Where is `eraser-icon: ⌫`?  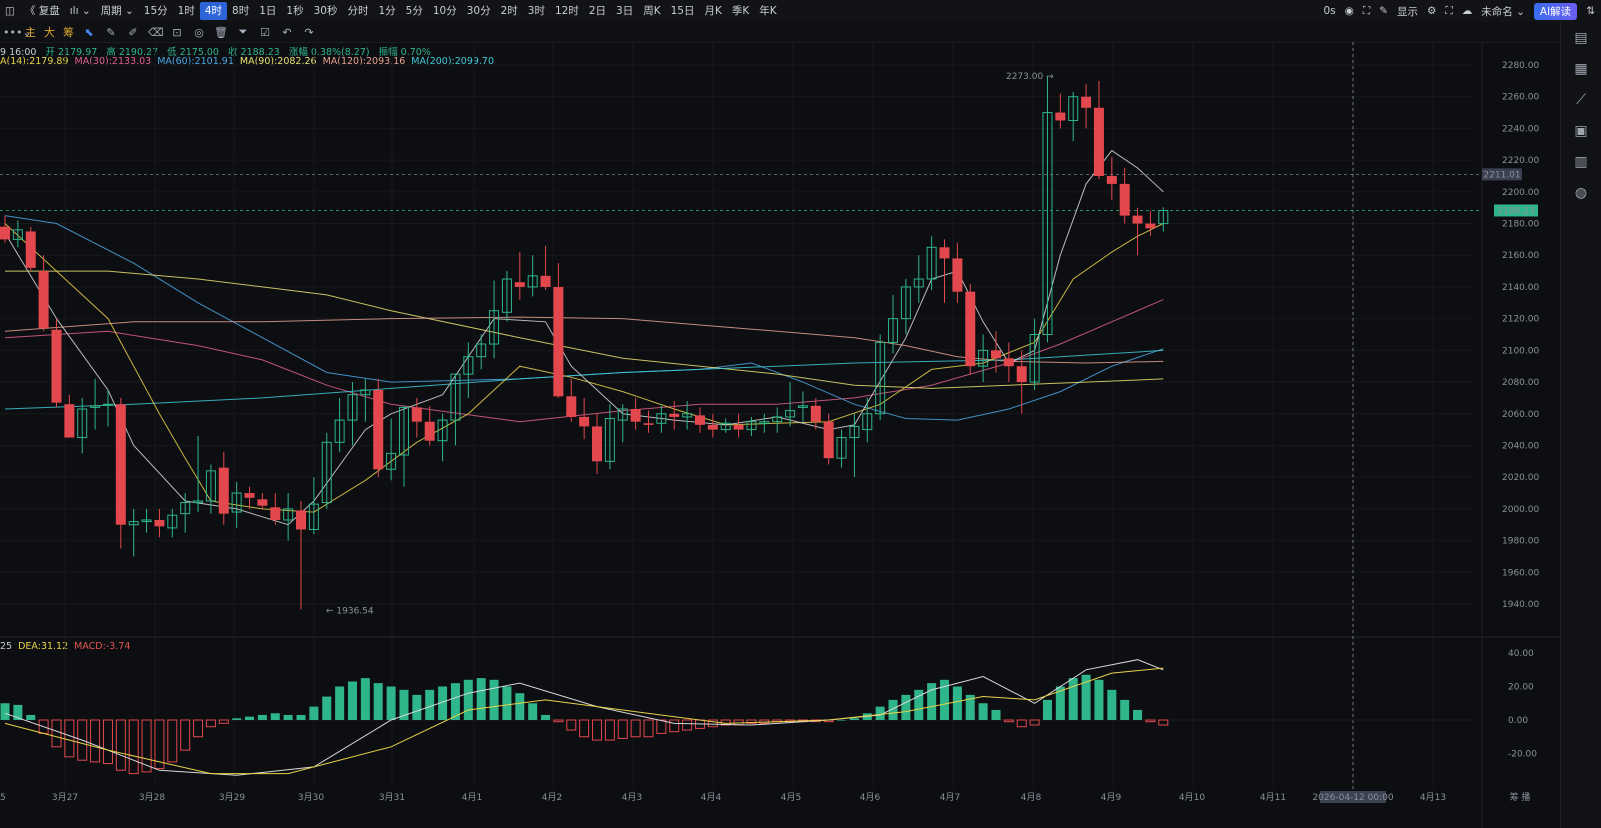 eraser-icon: ⌫ is located at coordinates (156, 32).